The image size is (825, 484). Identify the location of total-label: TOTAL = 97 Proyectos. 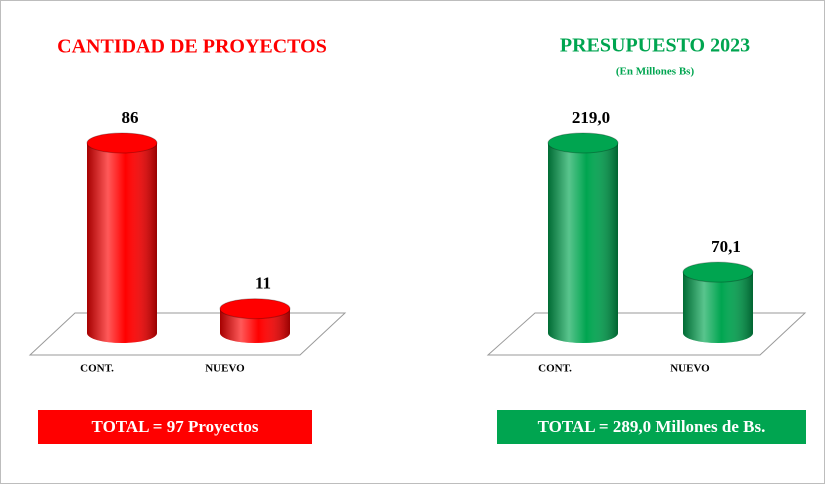
(175, 426).